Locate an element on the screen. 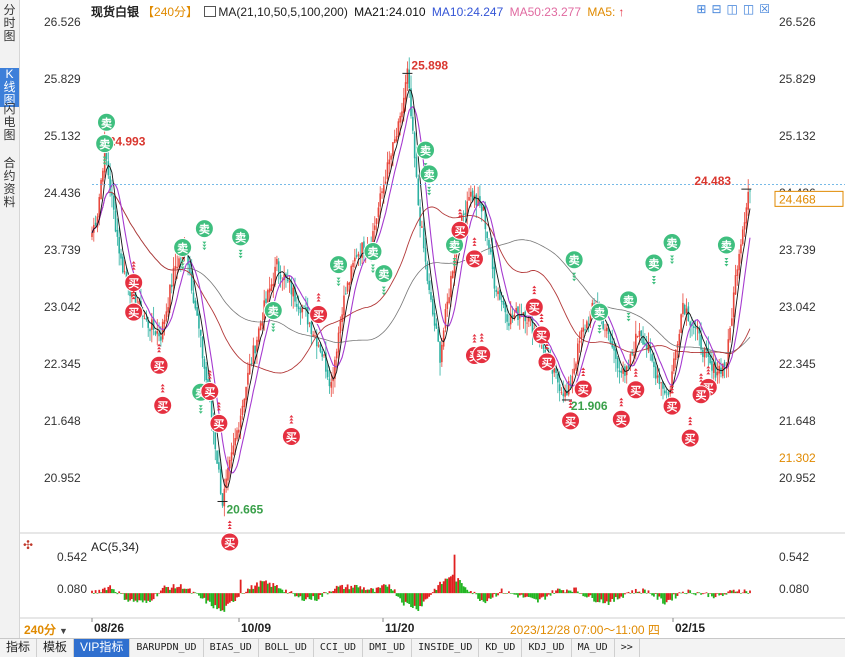  close-icon: ☒ is located at coordinates (767, 9).